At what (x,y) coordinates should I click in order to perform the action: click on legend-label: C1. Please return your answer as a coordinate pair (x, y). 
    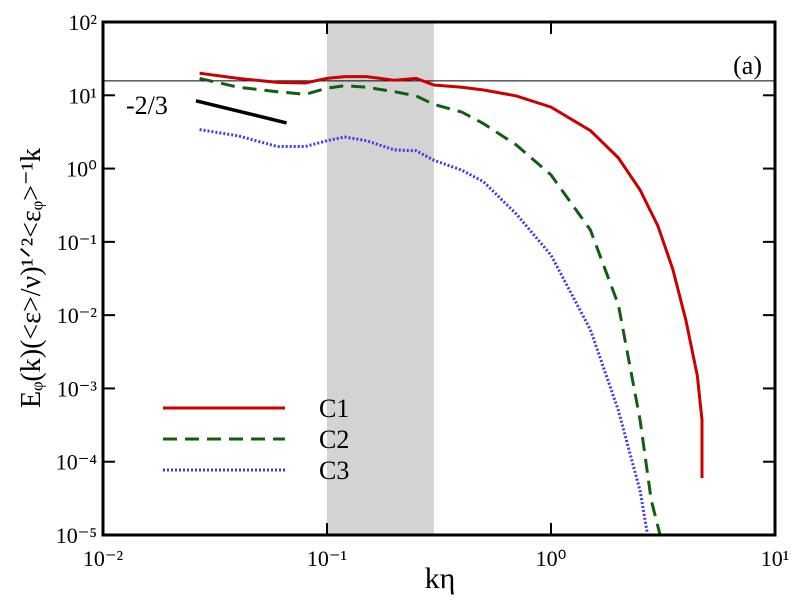
    Looking at the image, I should click on (334, 408).